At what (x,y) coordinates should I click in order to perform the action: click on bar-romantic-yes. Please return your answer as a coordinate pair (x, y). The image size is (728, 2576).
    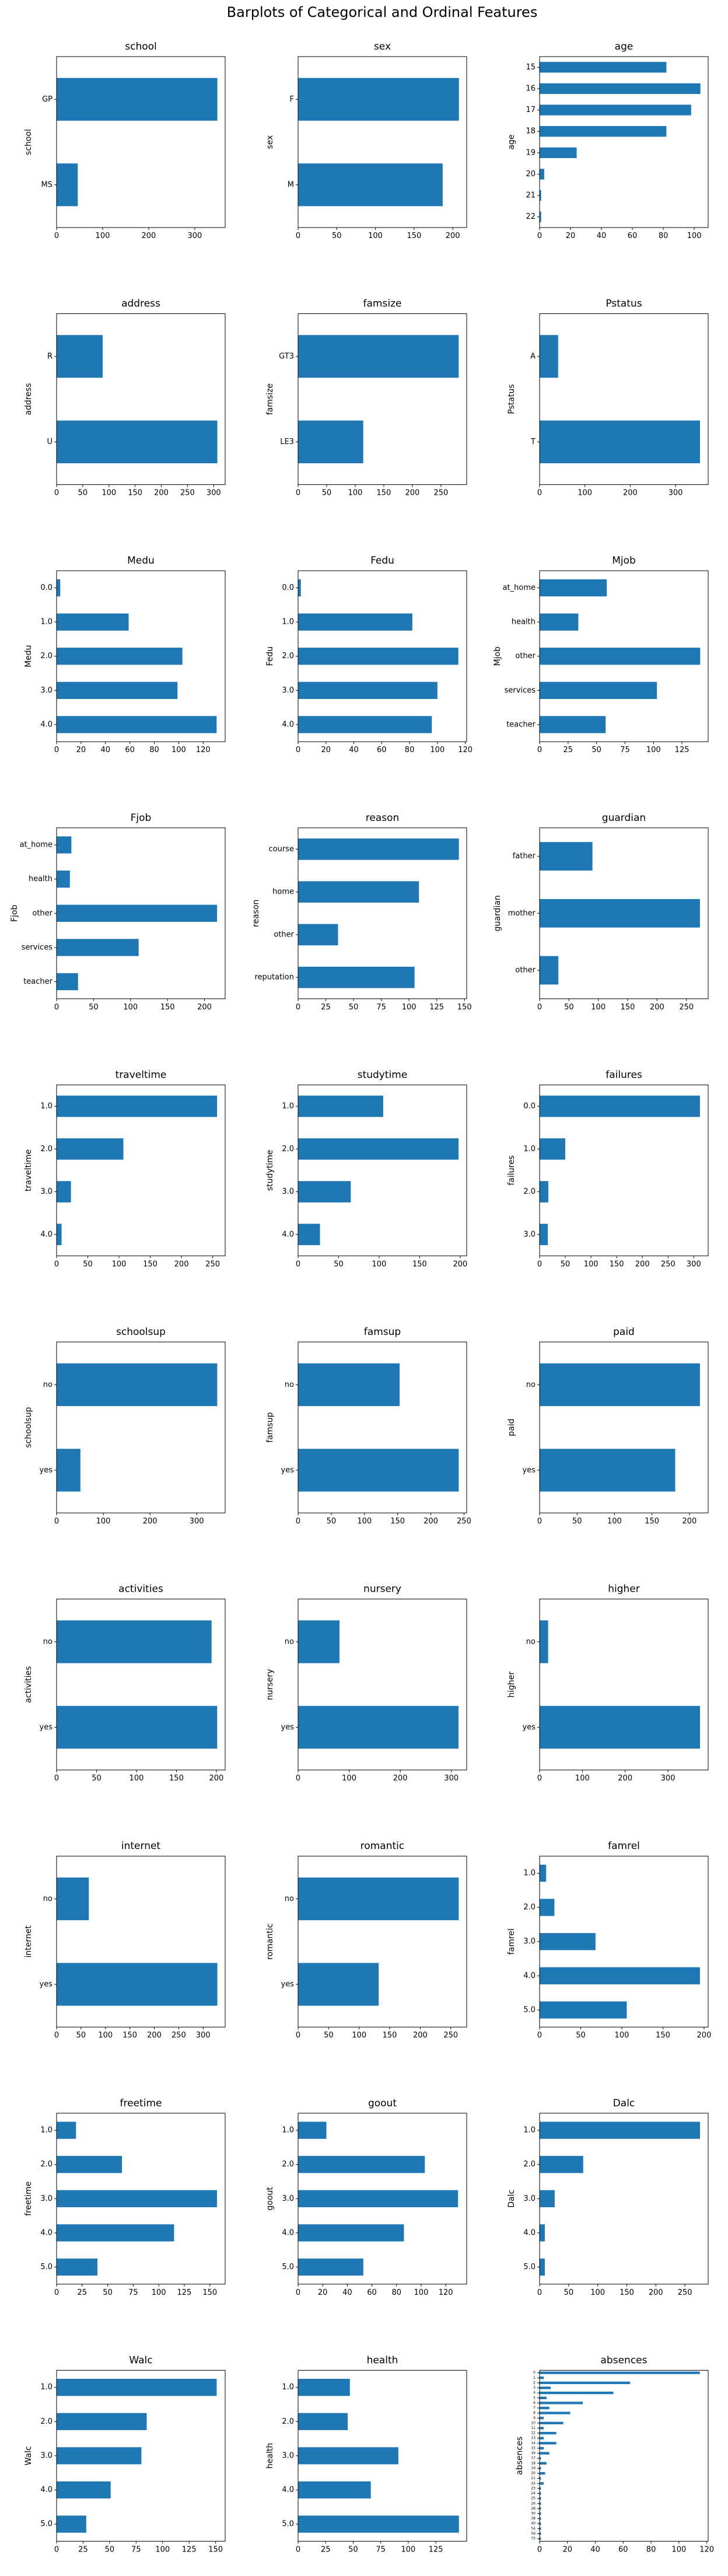
    Looking at the image, I should click on (338, 1984).